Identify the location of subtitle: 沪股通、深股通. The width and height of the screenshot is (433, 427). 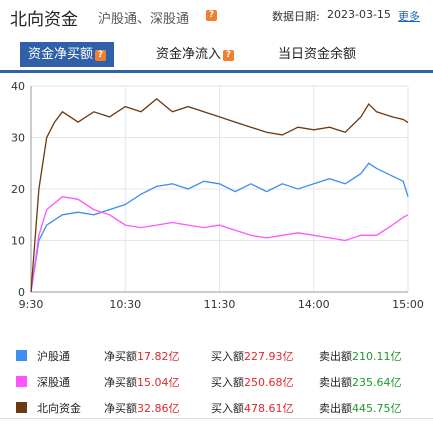
(144, 19).